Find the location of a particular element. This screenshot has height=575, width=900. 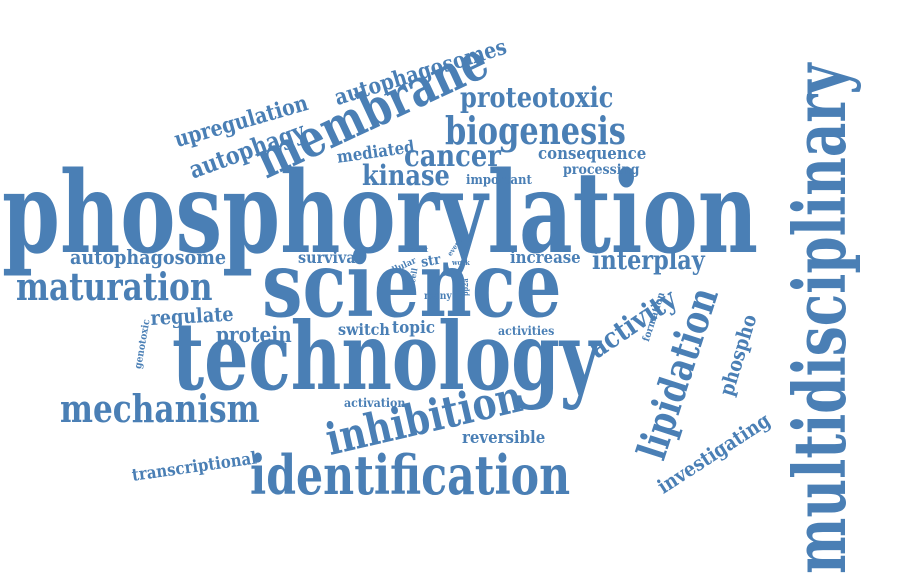

word-science: science is located at coordinates (412, 285).